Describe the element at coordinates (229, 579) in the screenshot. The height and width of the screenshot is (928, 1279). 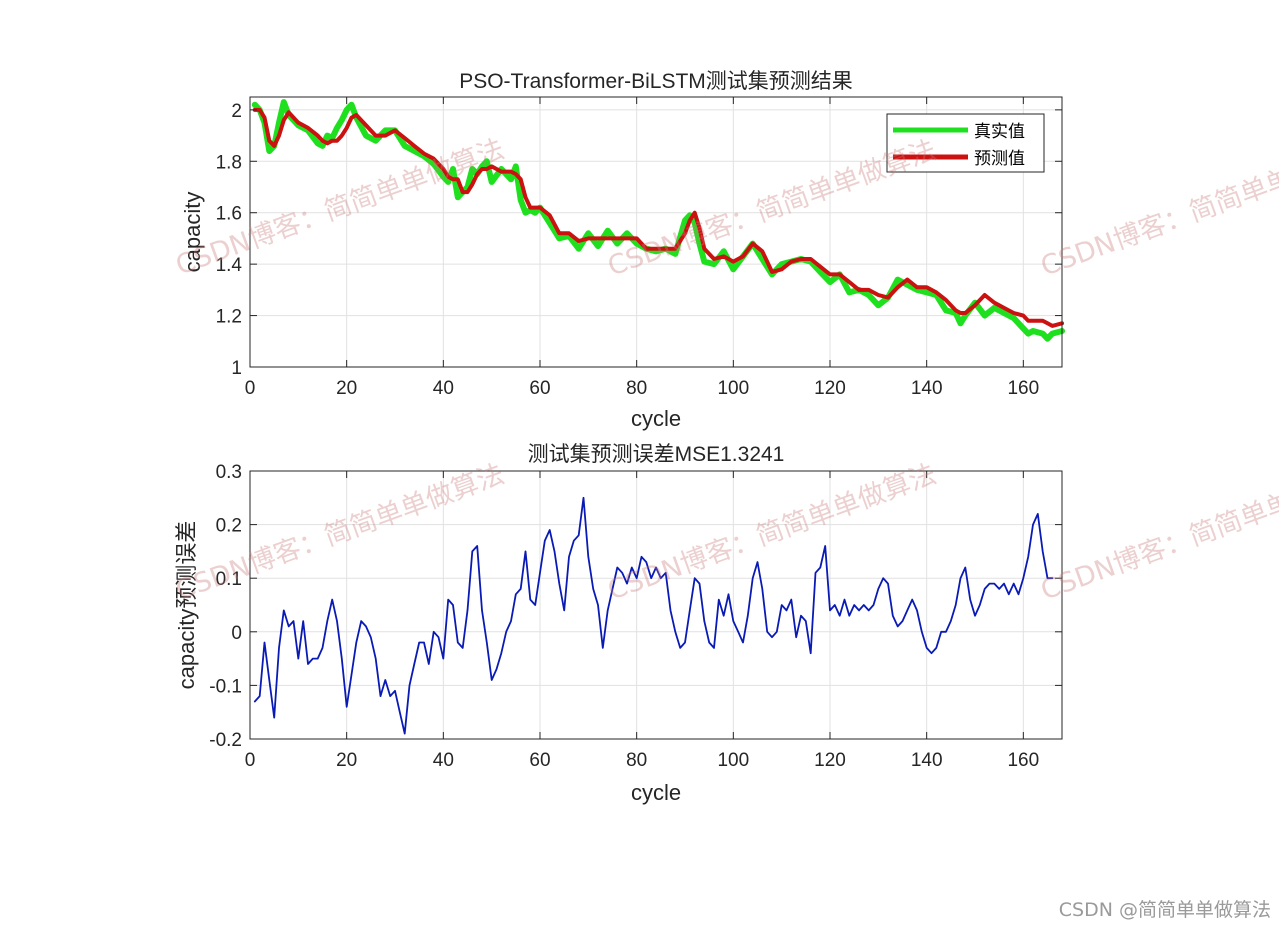
I see `y-tick-label: 0.1` at that location.